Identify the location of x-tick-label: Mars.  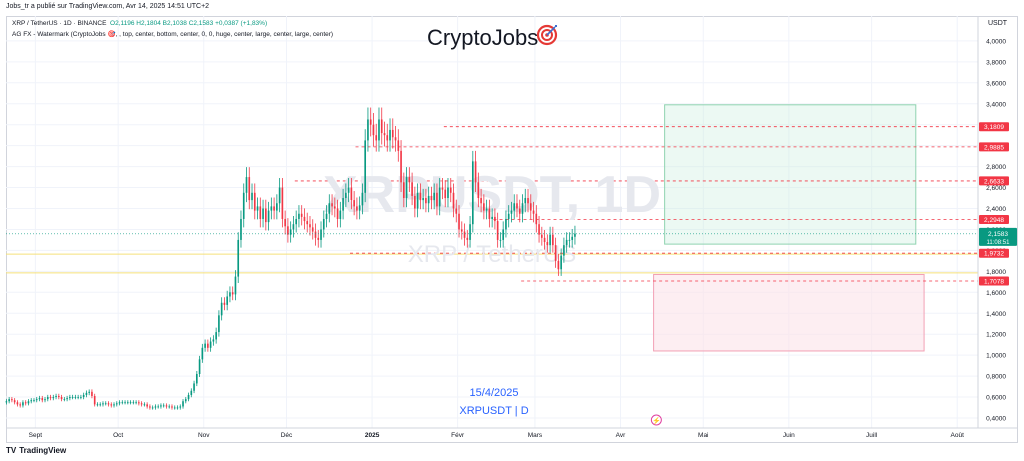
(535, 435).